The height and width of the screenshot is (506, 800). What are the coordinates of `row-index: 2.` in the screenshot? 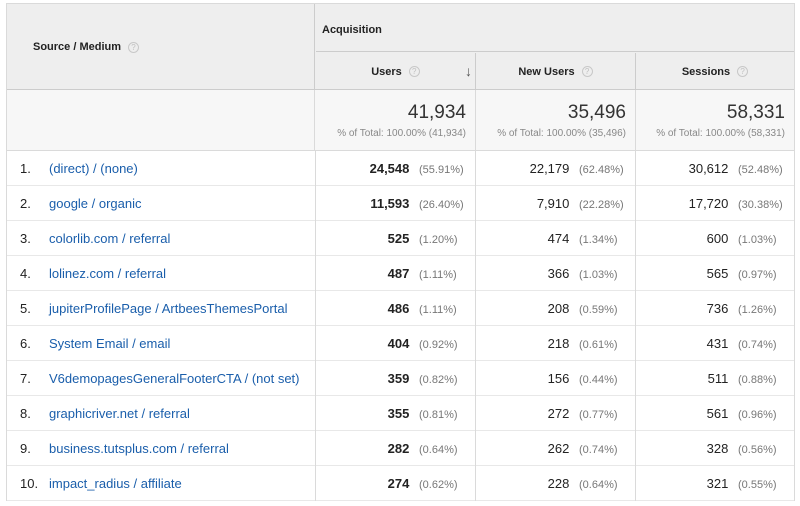 It's located at (25, 203).